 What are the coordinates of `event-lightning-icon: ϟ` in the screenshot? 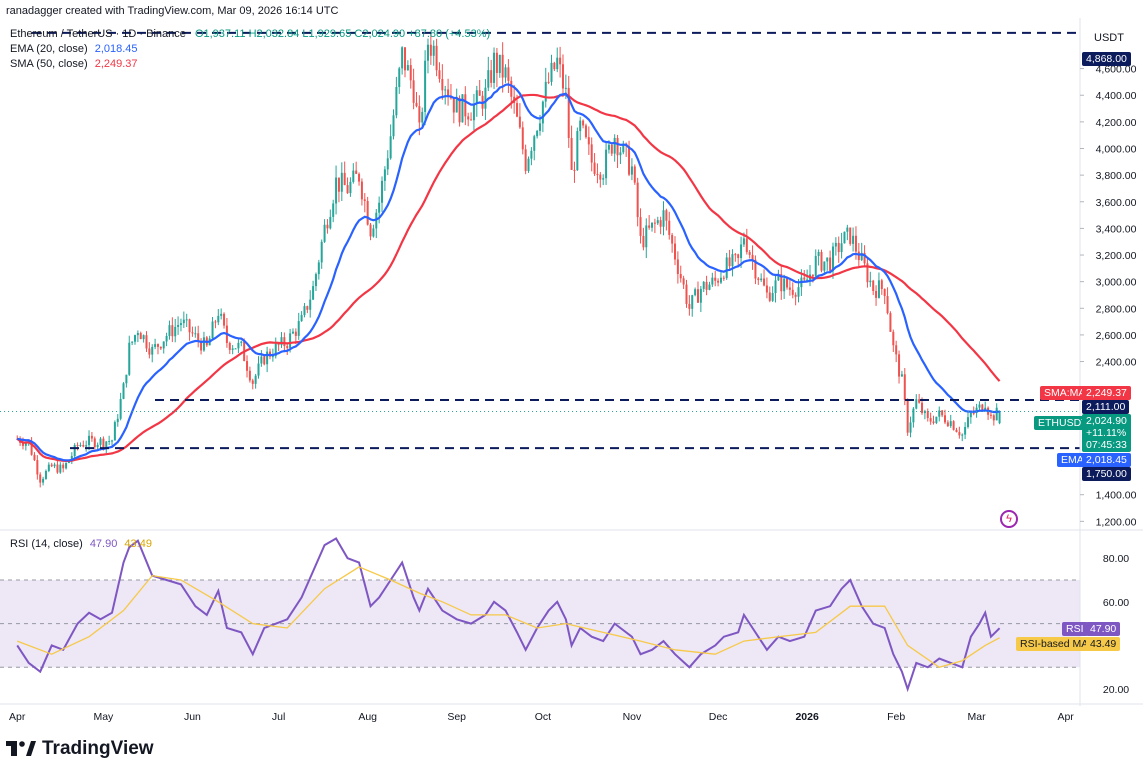 It's located at (1009, 519).